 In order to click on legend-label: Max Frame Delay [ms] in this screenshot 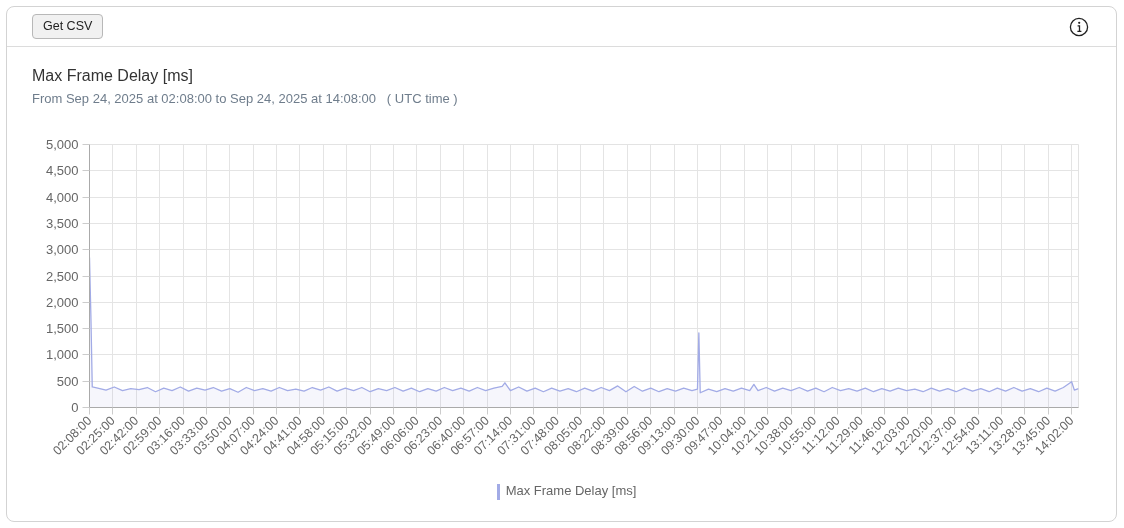, I will do `click(571, 491)`.